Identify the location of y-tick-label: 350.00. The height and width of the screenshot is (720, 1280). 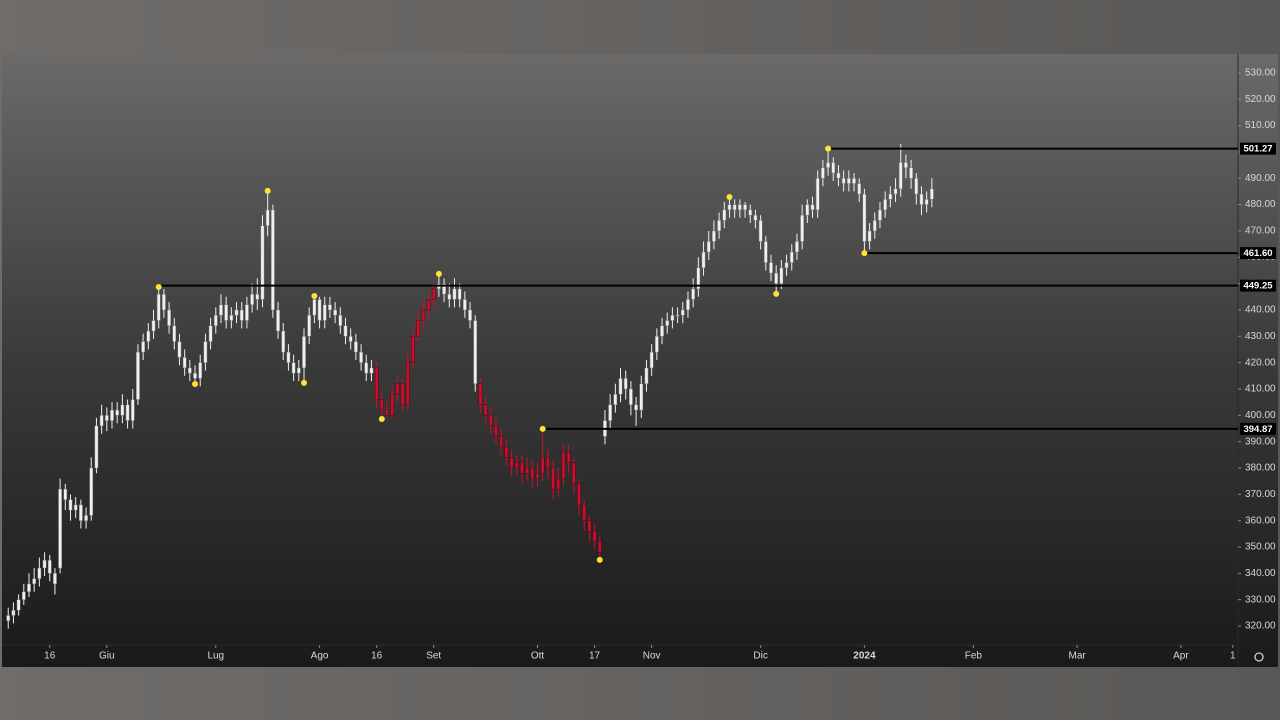
(1260, 547).